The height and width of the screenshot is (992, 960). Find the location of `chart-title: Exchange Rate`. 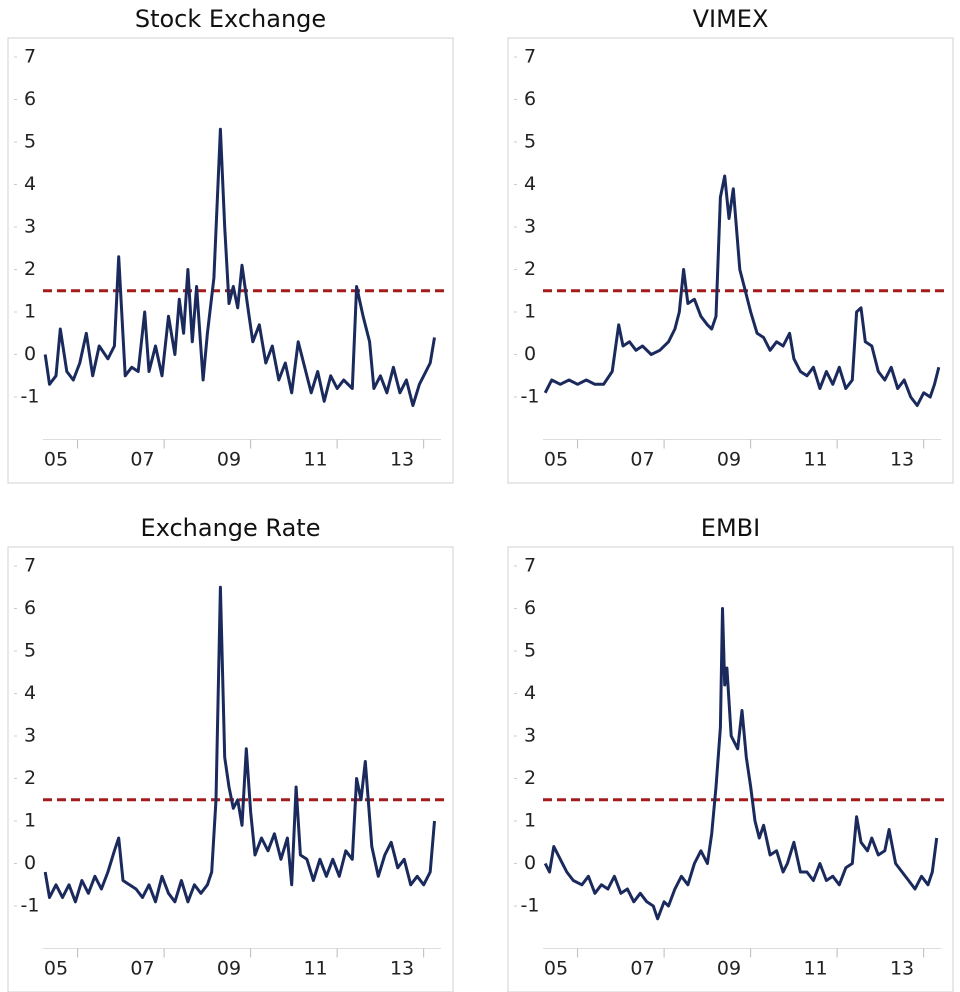

chart-title: Exchange Rate is located at coordinates (231, 528).